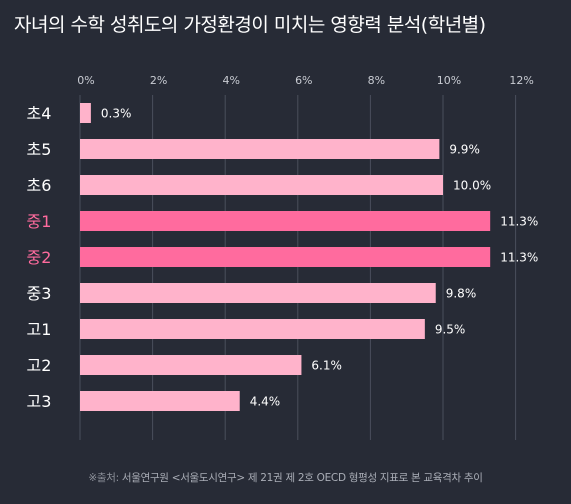  I want to click on x-tick-label: 4%, so click(230, 80).